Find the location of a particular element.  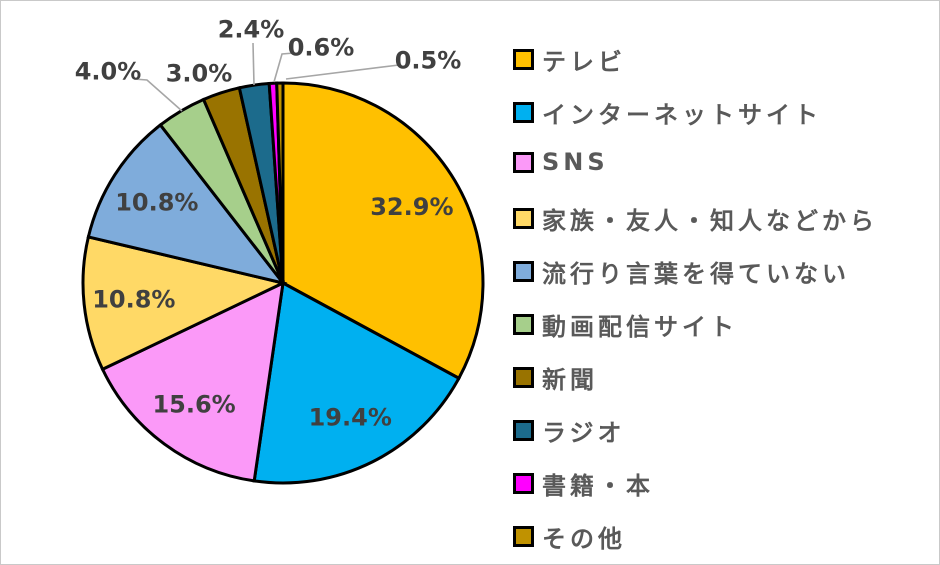

legend-item-5: 動画配信サイト is located at coordinates (625, 324).